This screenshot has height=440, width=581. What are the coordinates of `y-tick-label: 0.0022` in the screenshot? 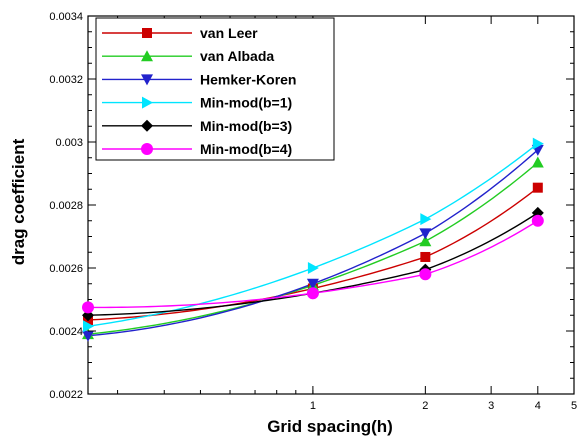 It's located at (66, 395).